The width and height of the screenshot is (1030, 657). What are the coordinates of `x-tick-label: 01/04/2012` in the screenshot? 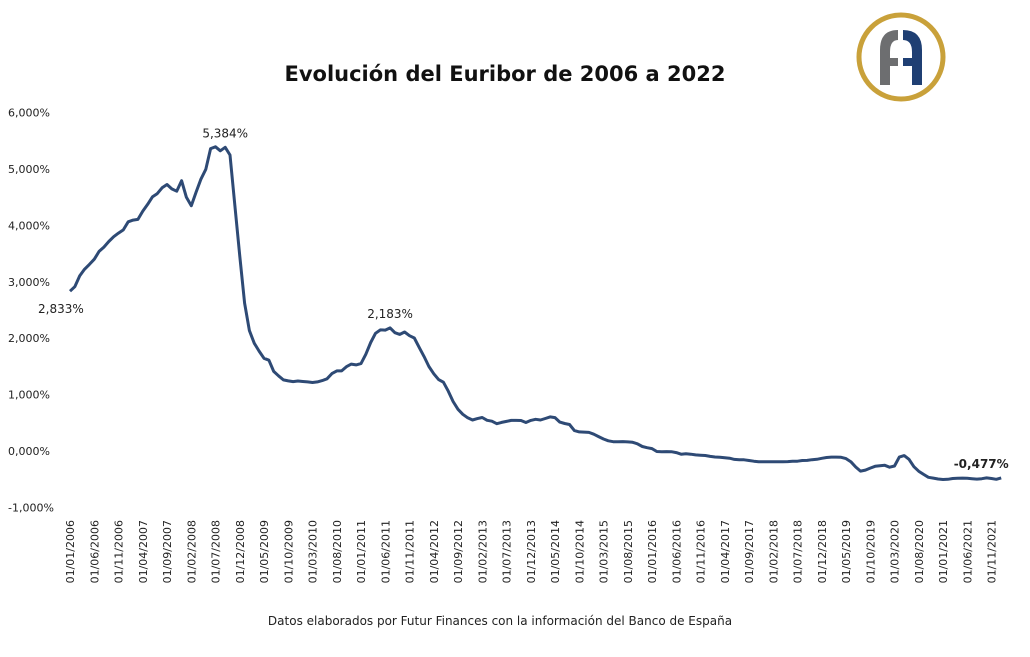 It's located at (434, 551).